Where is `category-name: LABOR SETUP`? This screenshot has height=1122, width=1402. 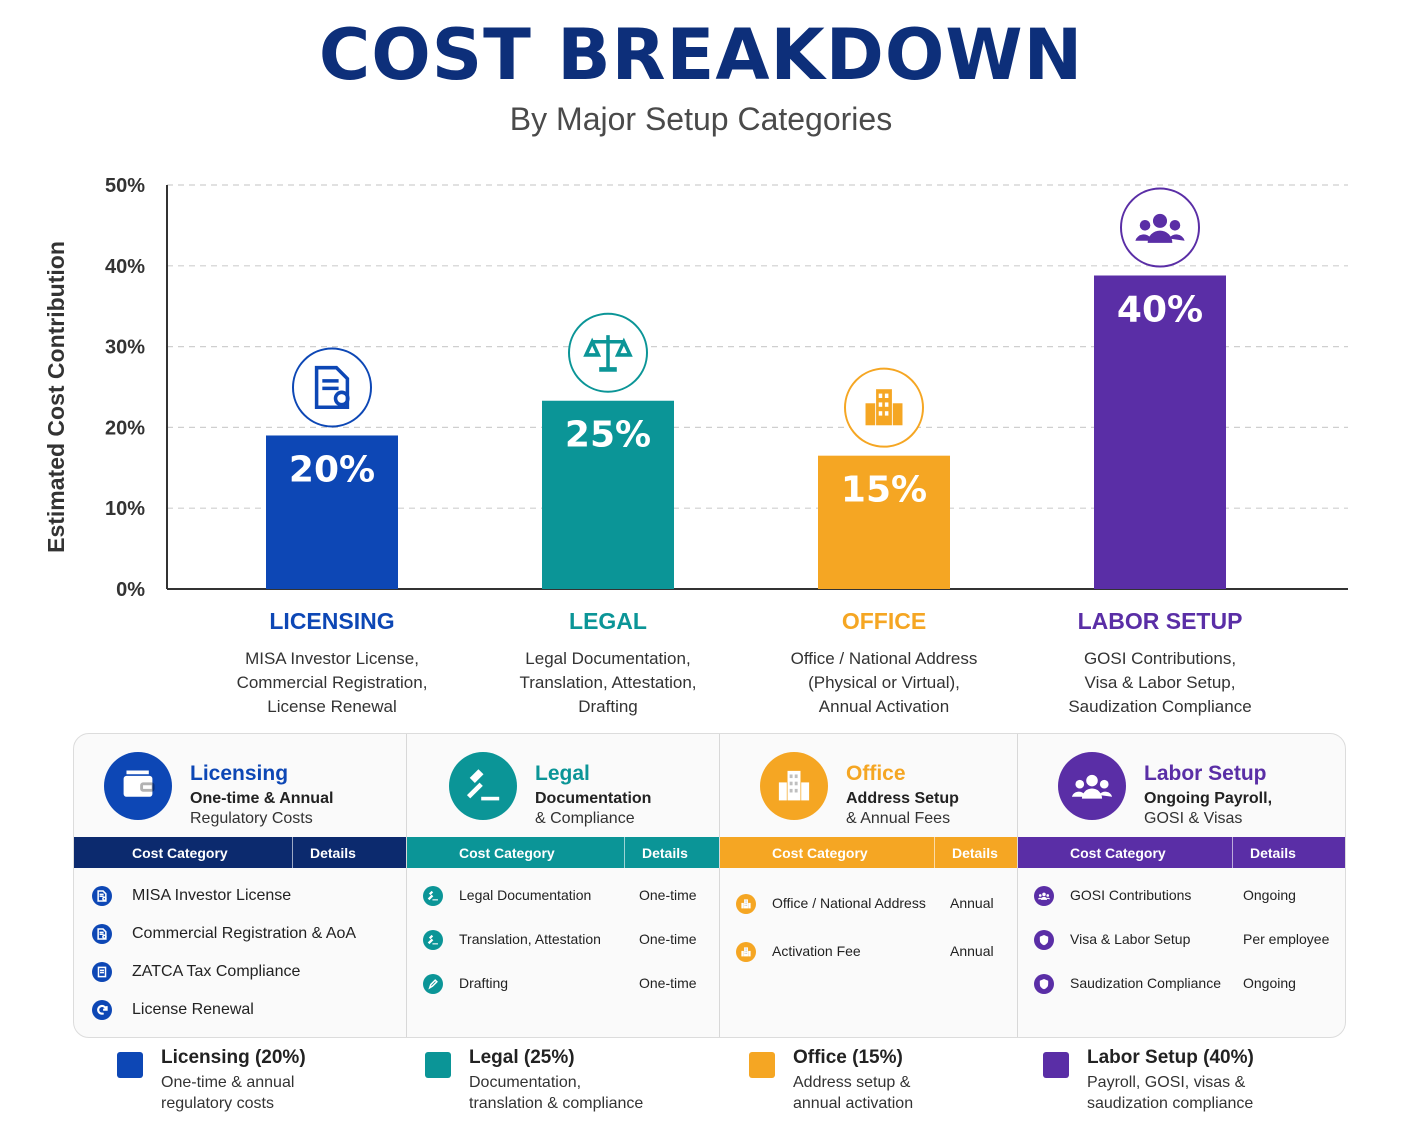 category-name: LABOR SETUP is located at coordinates (1160, 621).